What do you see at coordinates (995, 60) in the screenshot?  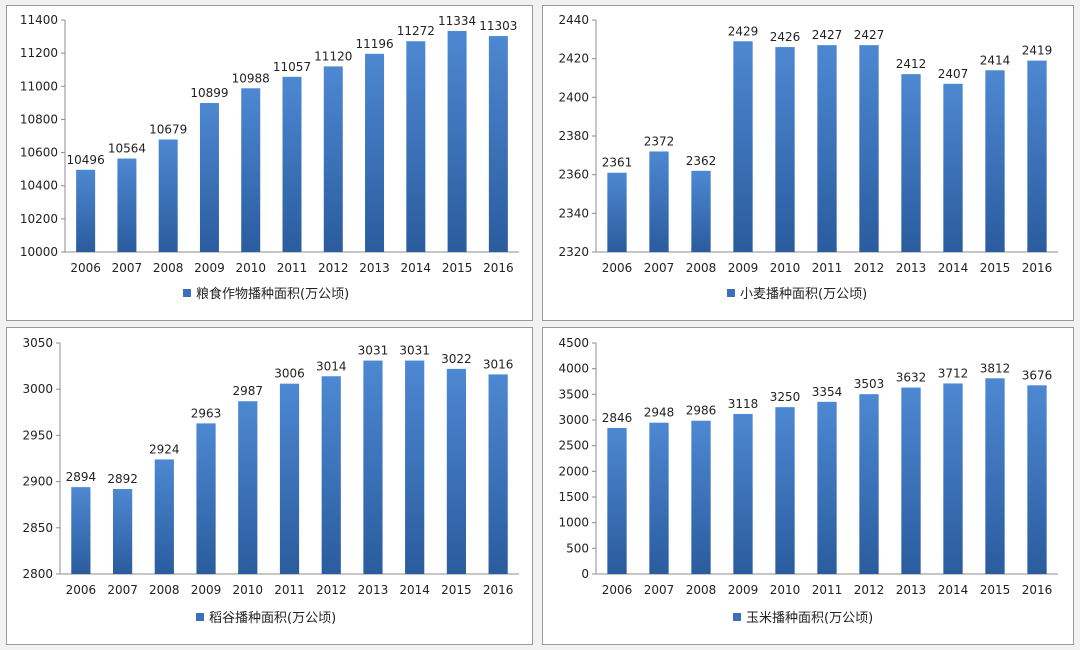 I see `data-label: 2414` at bounding box center [995, 60].